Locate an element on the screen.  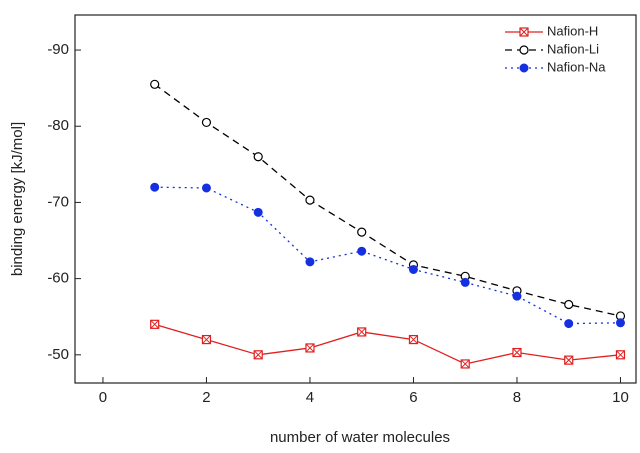
x-axis-label: number of water molecules is located at coordinates (360, 437).